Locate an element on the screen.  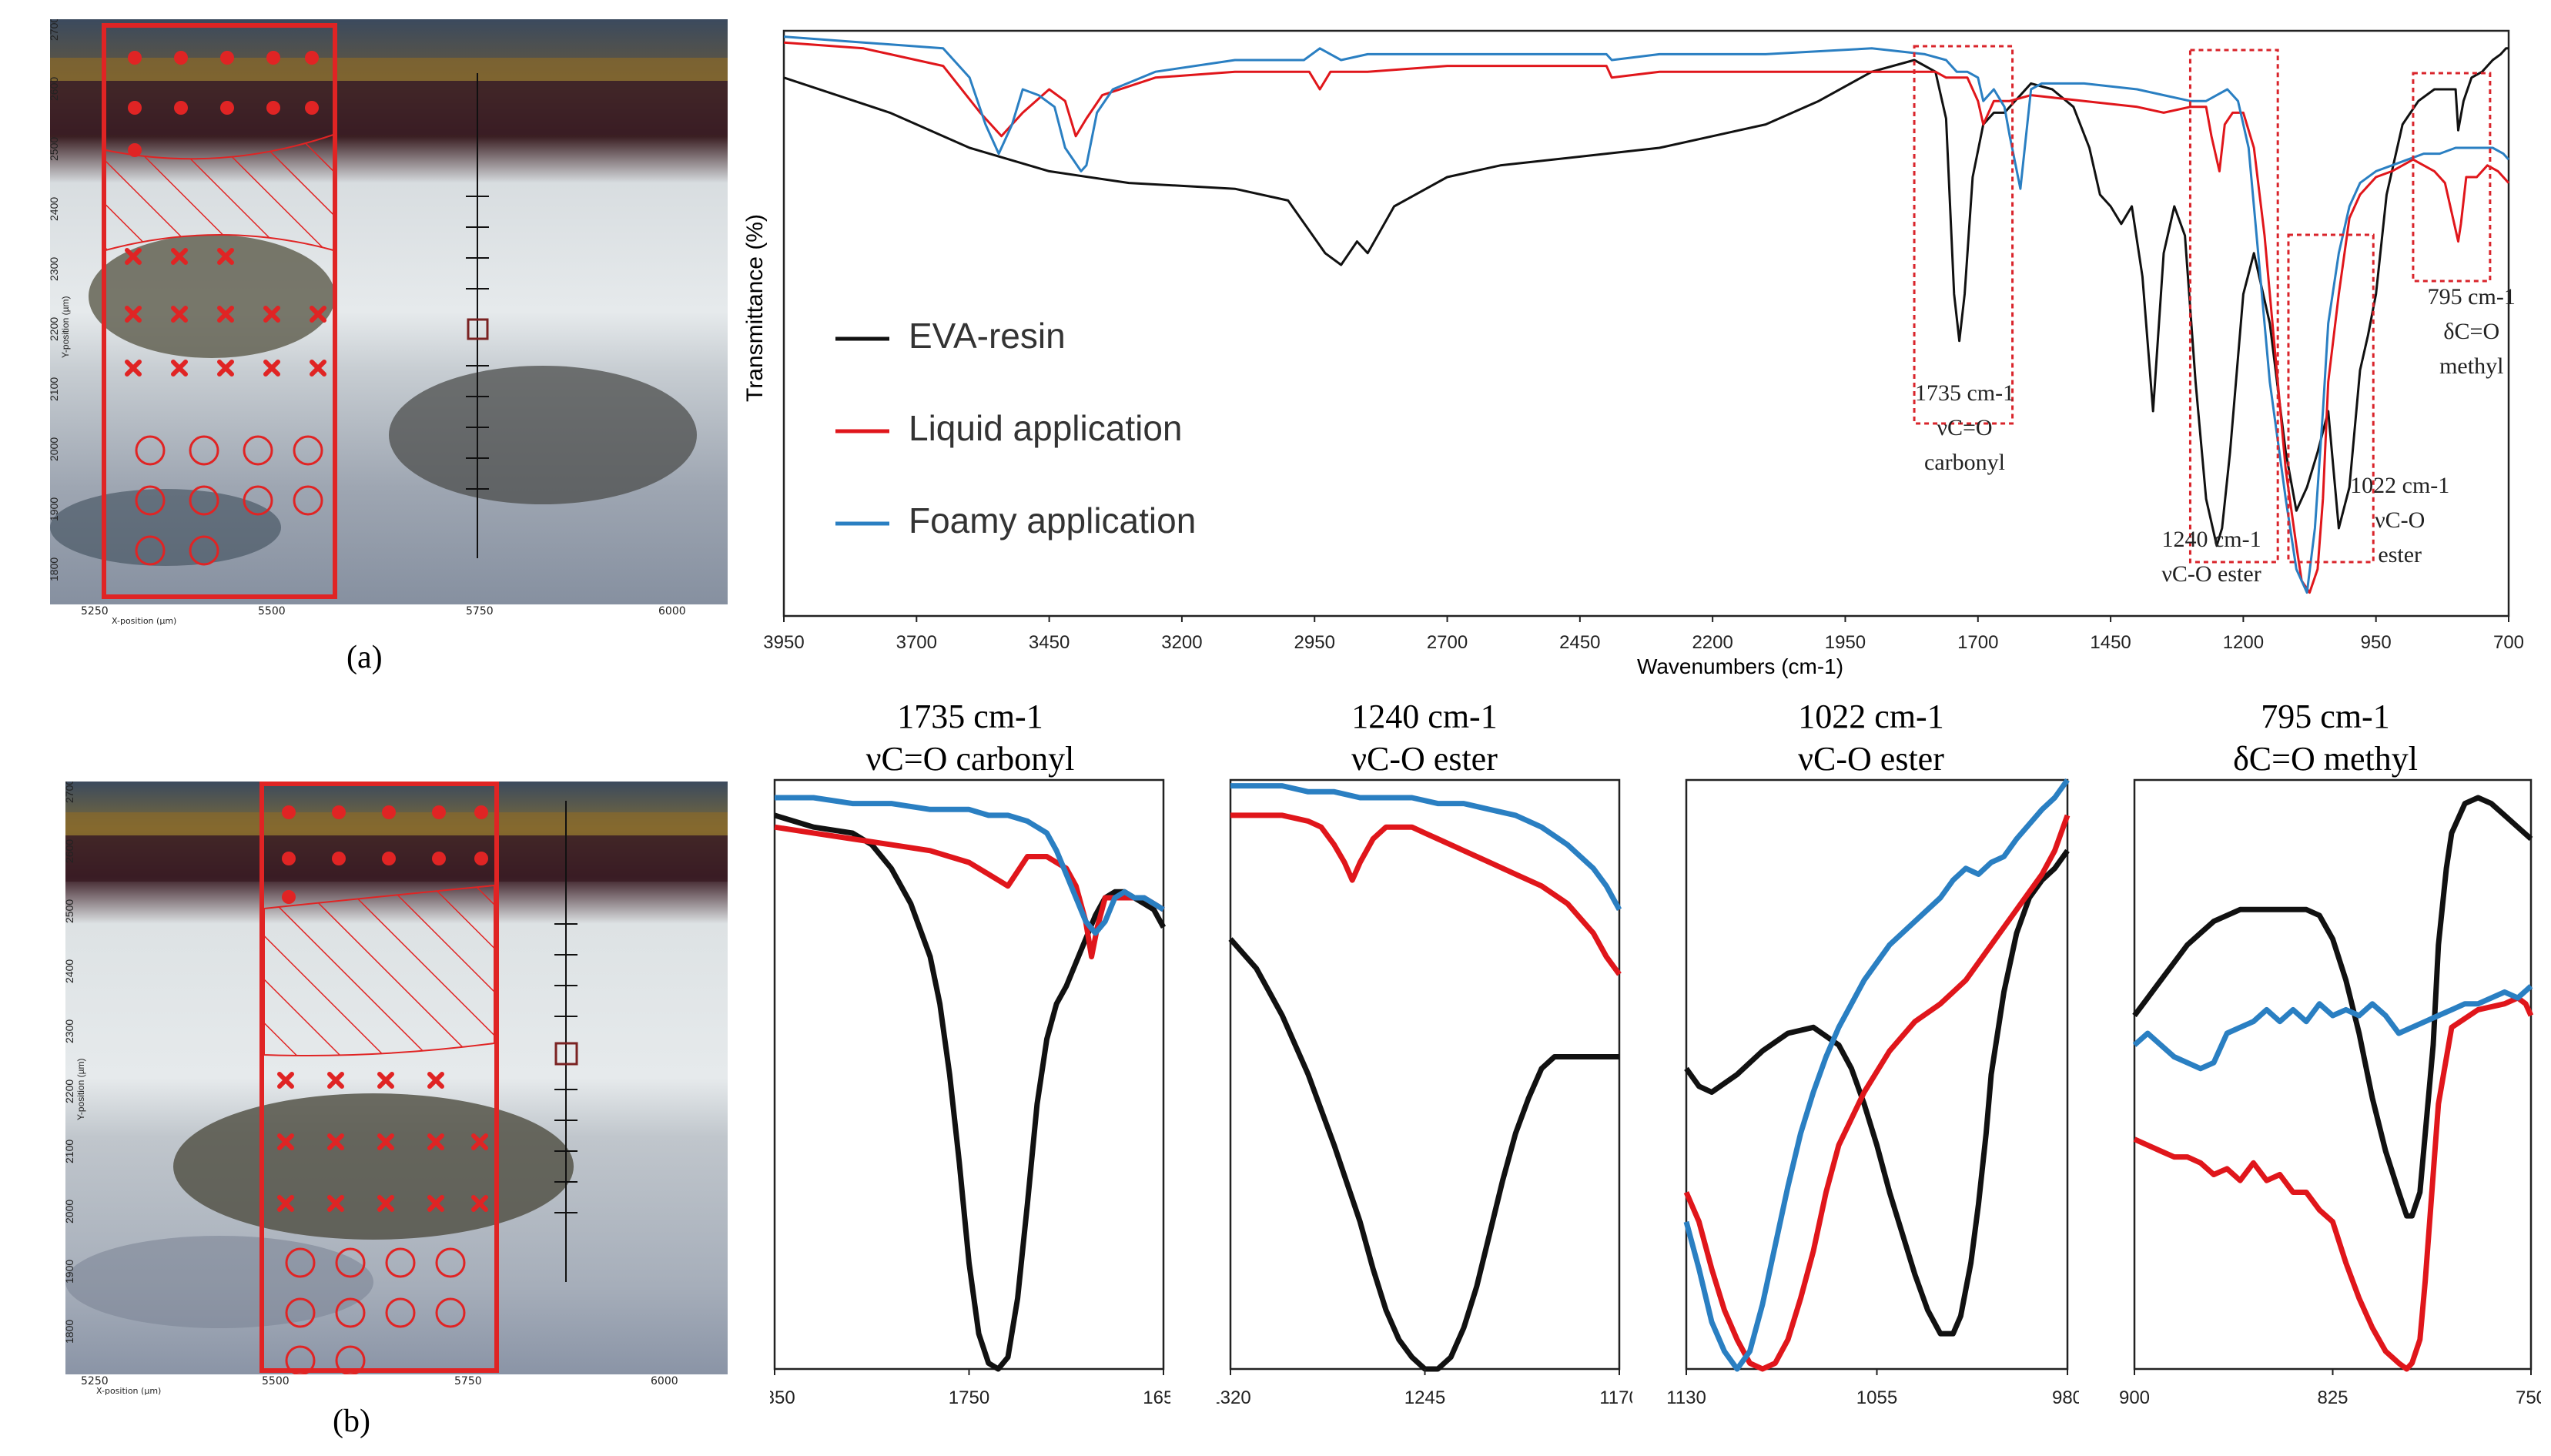
y-tick-label: 2600 is located at coordinates (70, 851).